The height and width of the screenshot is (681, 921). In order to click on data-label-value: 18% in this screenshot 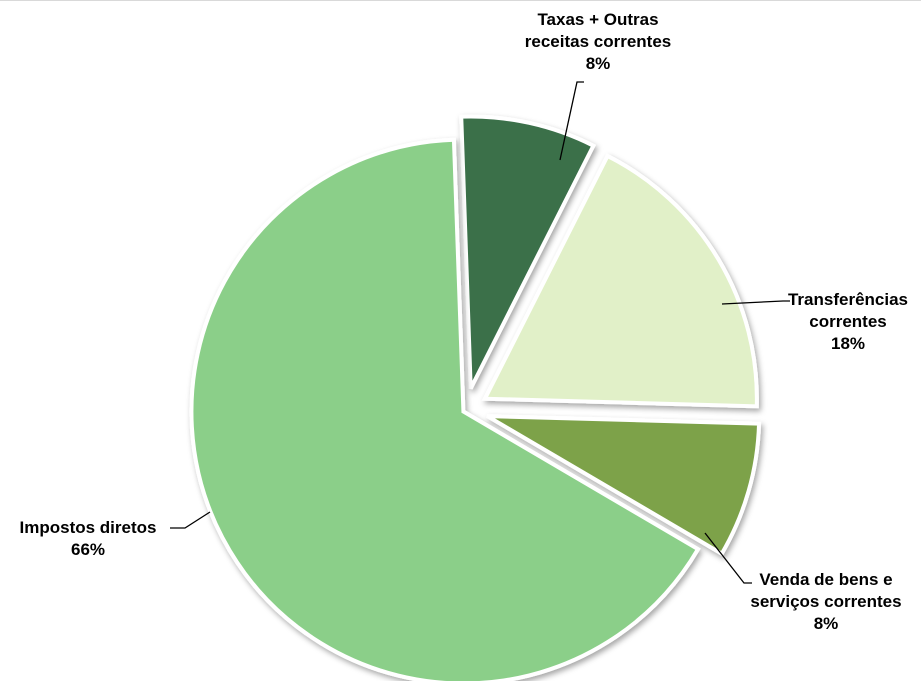, I will do `click(848, 343)`.